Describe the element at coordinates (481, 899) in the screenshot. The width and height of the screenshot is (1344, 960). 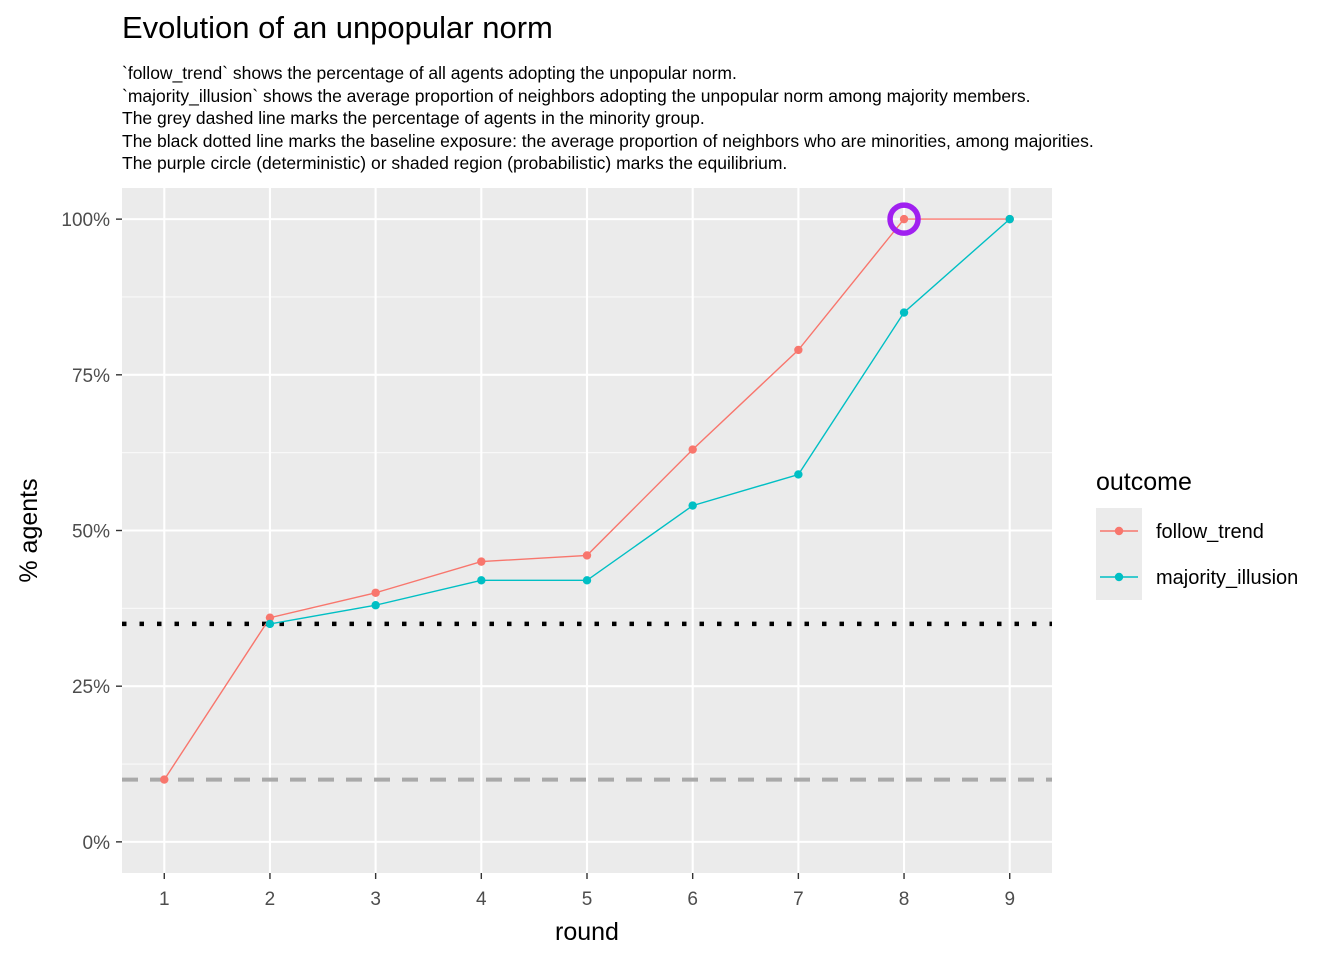
I see `x-tick-label: 4` at that location.